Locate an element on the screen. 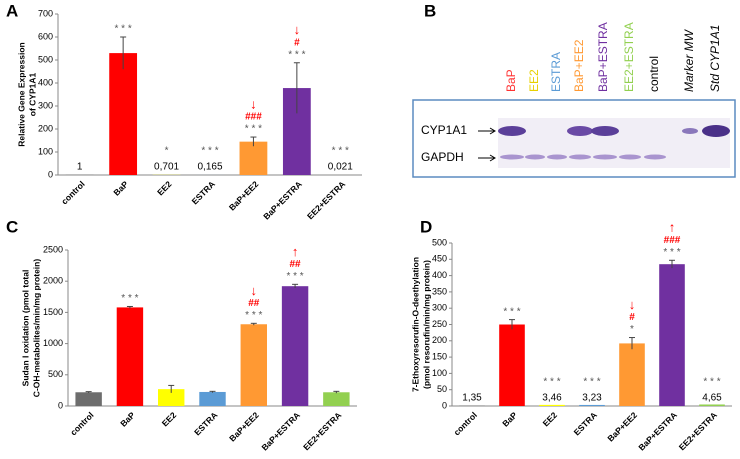  lane-label: control is located at coordinates (654, 74).